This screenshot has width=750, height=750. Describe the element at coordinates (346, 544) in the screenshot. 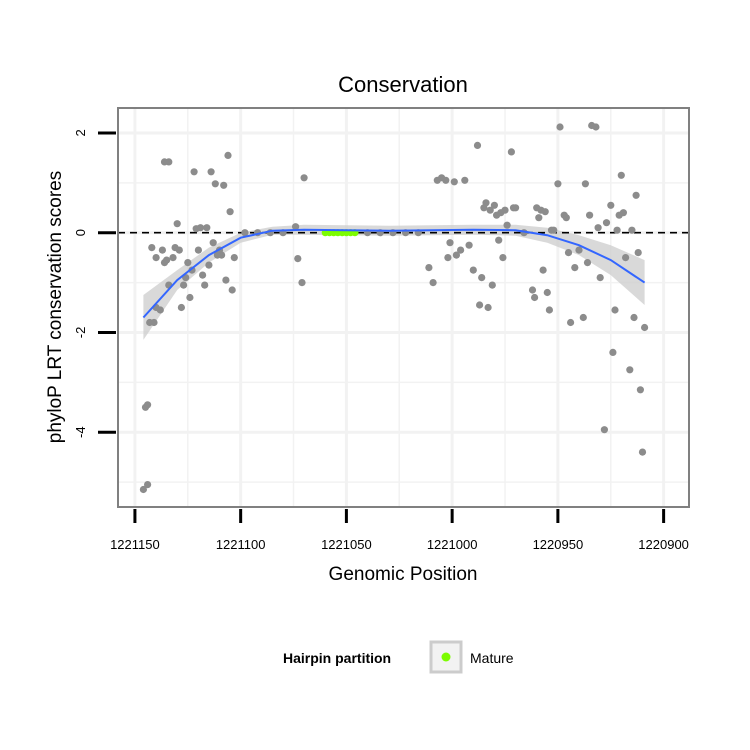

I see `x-tick-label-2: 1221050` at that location.